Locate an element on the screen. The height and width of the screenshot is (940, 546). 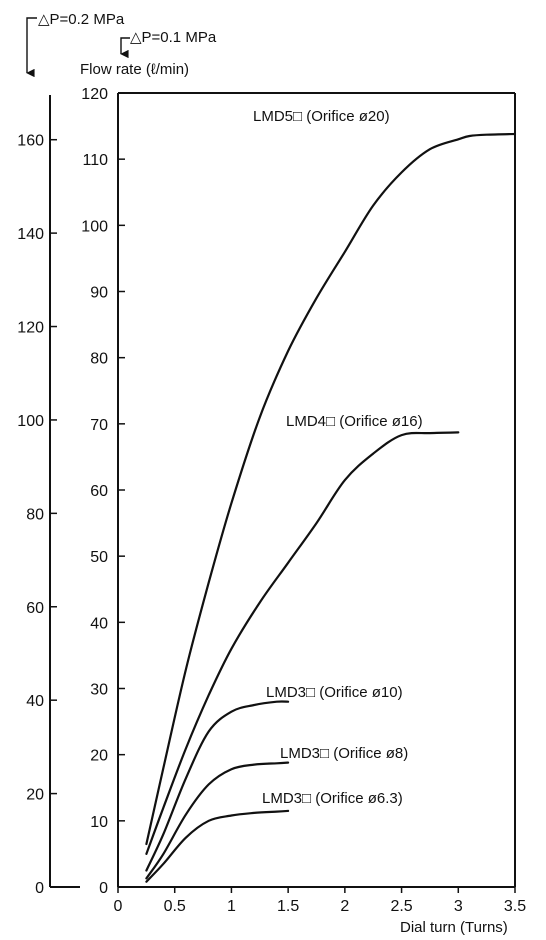
secondary-y-tick-label: 120 is located at coordinates (30, 328).